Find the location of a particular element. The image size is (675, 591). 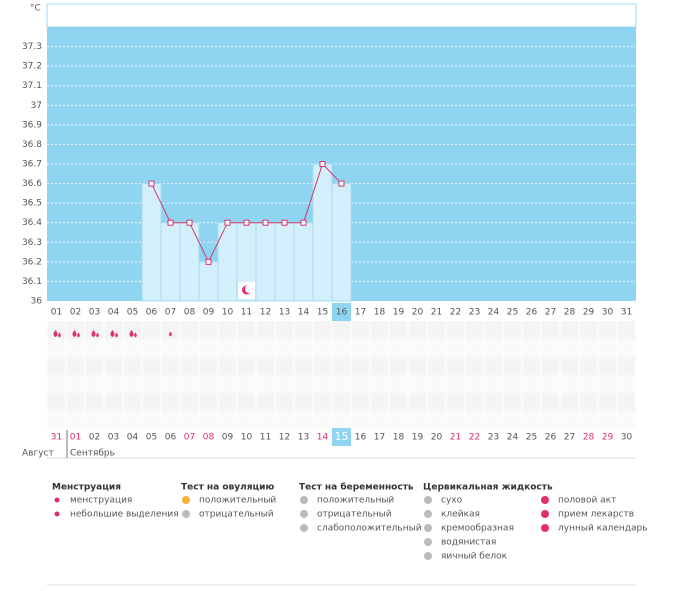

date-label: 03 is located at coordinates (113, 438).